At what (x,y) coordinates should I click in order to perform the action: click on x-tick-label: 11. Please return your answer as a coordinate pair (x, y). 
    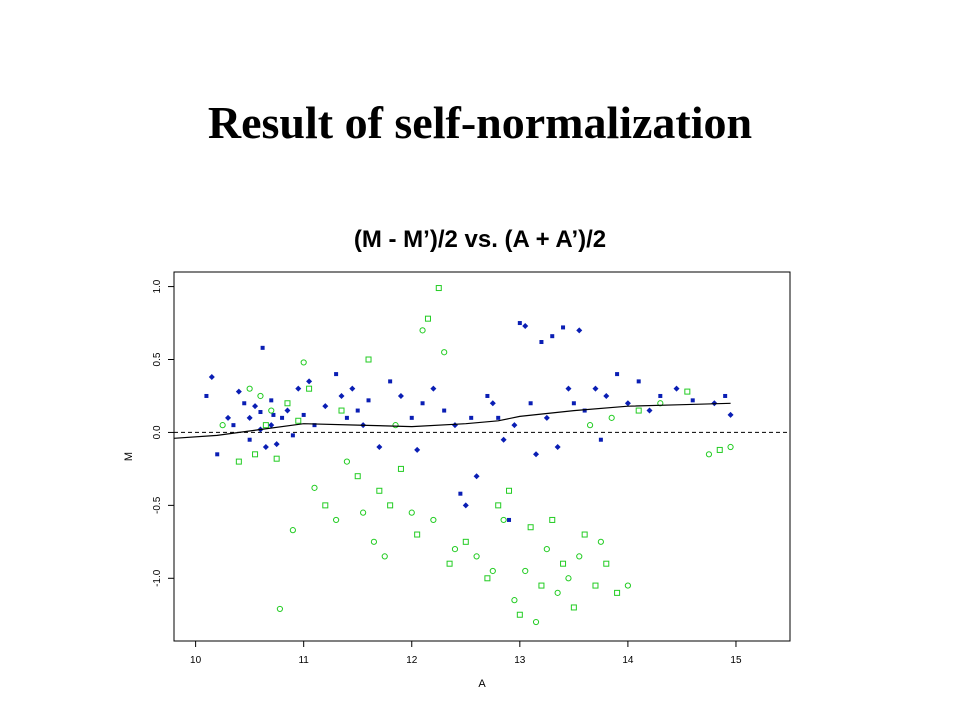
    Looking at the image, I should click on (303, 660).